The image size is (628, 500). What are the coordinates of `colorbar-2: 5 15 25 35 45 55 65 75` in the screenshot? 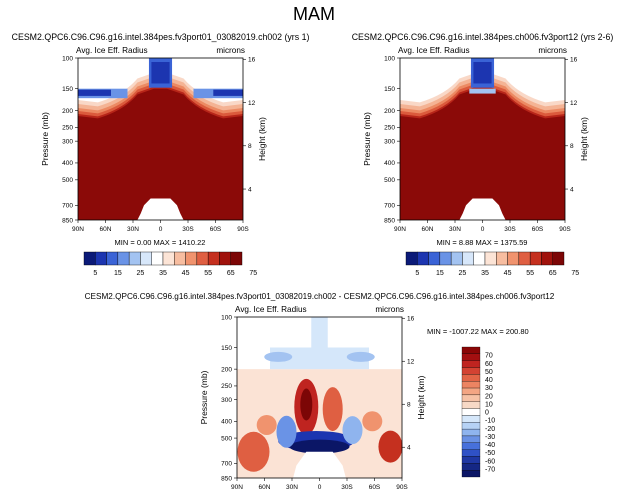 It's located at (492, 264).